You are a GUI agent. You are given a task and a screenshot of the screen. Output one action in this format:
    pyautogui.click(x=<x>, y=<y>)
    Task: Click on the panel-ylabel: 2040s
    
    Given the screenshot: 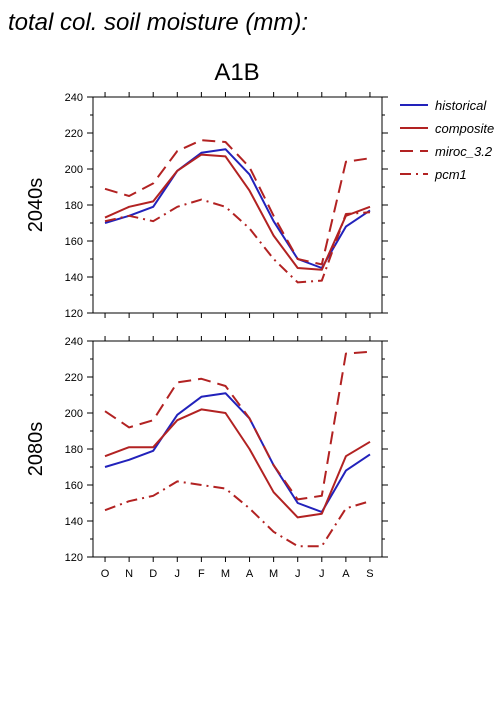 What is the action you would take?
    pyautogui.click(x=36, y=205)
    